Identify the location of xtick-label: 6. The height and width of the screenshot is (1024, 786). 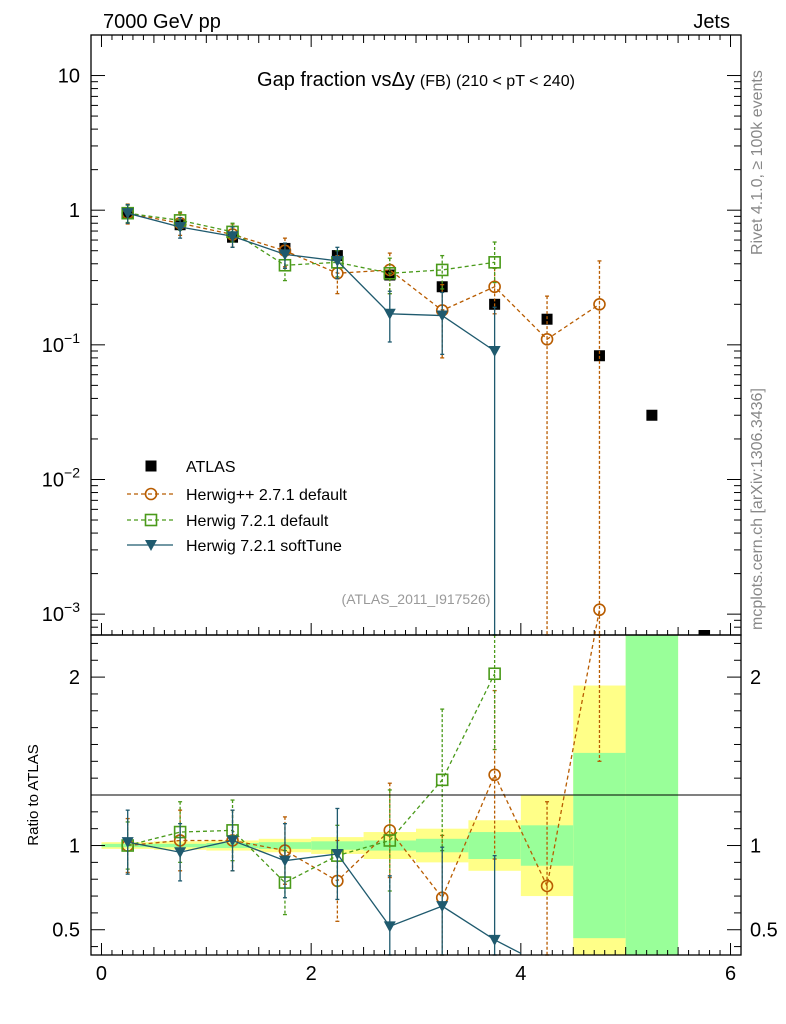
(730, 974).